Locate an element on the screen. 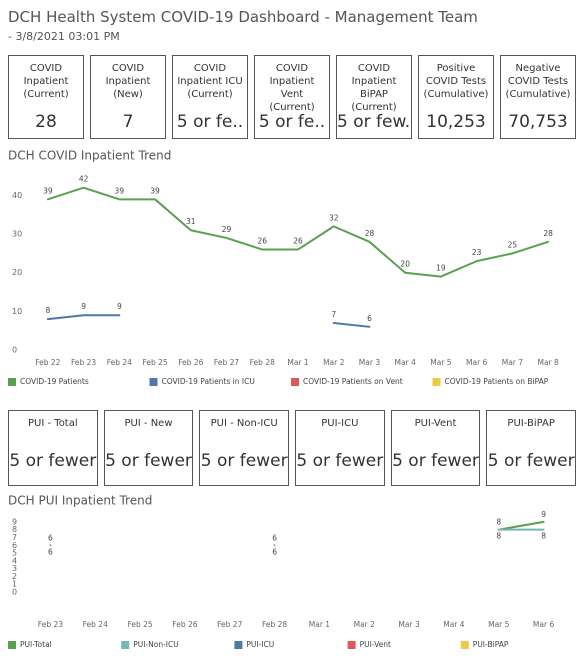 This screenshot has width=584, height=661. y-tick-label: 2 is located at coordinates (14, 576).